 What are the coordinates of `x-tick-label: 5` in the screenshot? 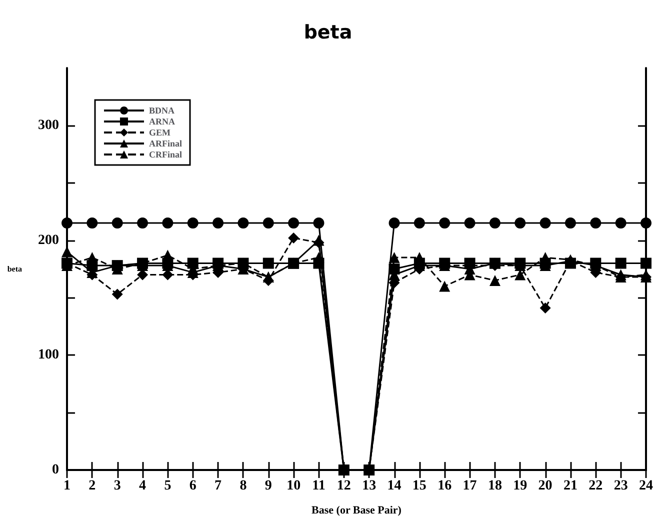 It's located at (168, 486).